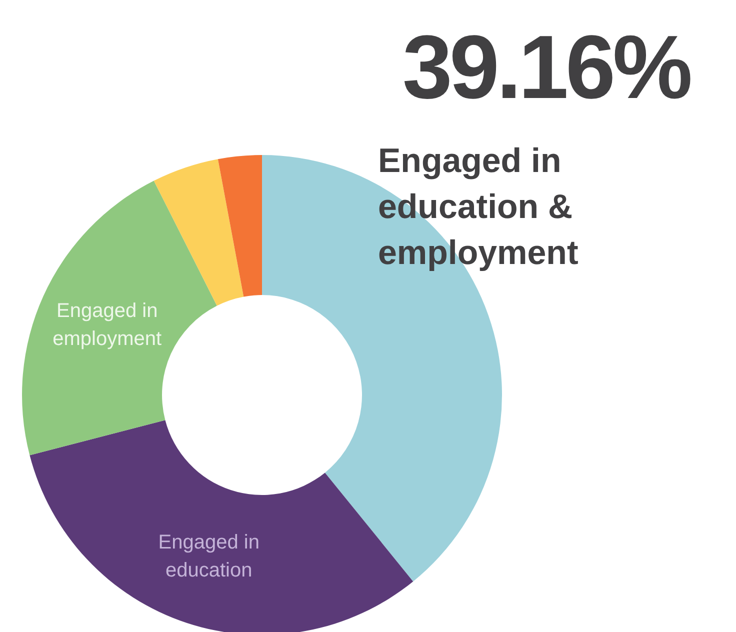 The image size is (736, 632). What do you see at coordinates (209, 556) in the screenshot?
I see `slice-label: Engaged in education` at bounding box center [209, 556].